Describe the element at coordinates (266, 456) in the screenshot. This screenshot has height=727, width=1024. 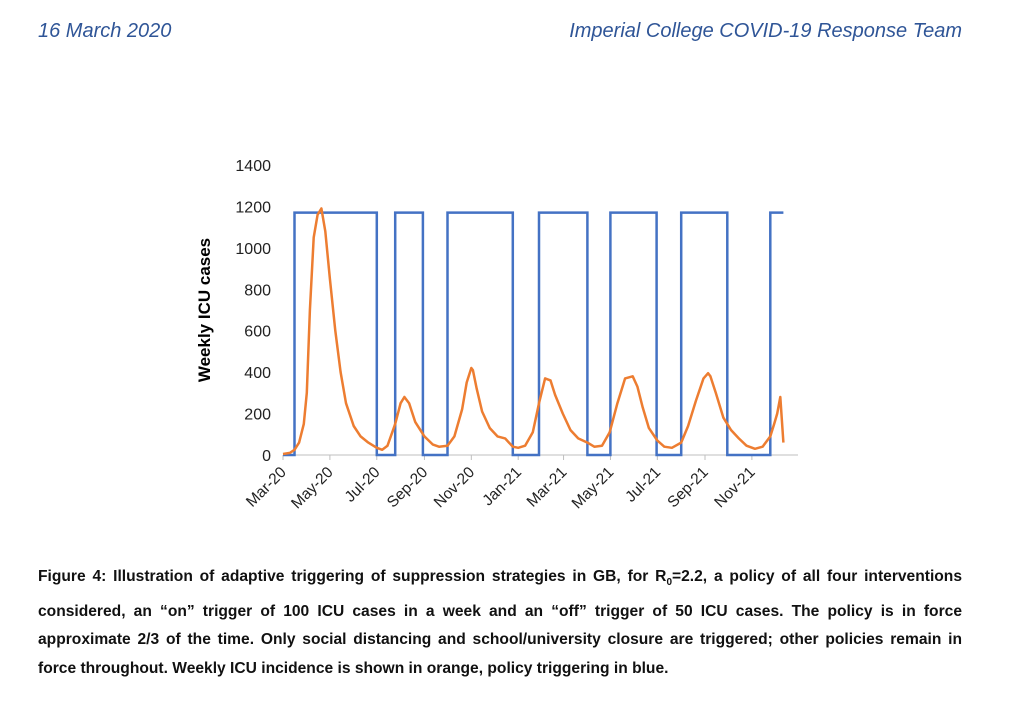
I see `y-tick-label: 0` at that location.